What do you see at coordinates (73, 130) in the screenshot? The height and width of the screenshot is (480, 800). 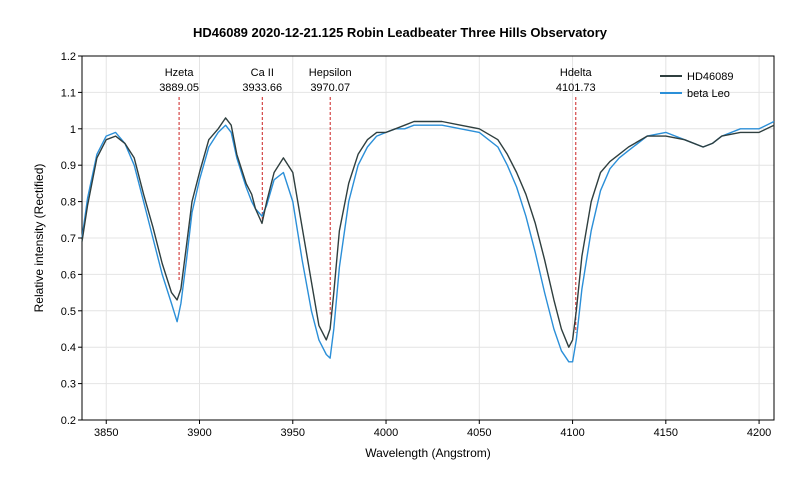 I see `y-tick-label: 1` at bounding box center [73, 130].